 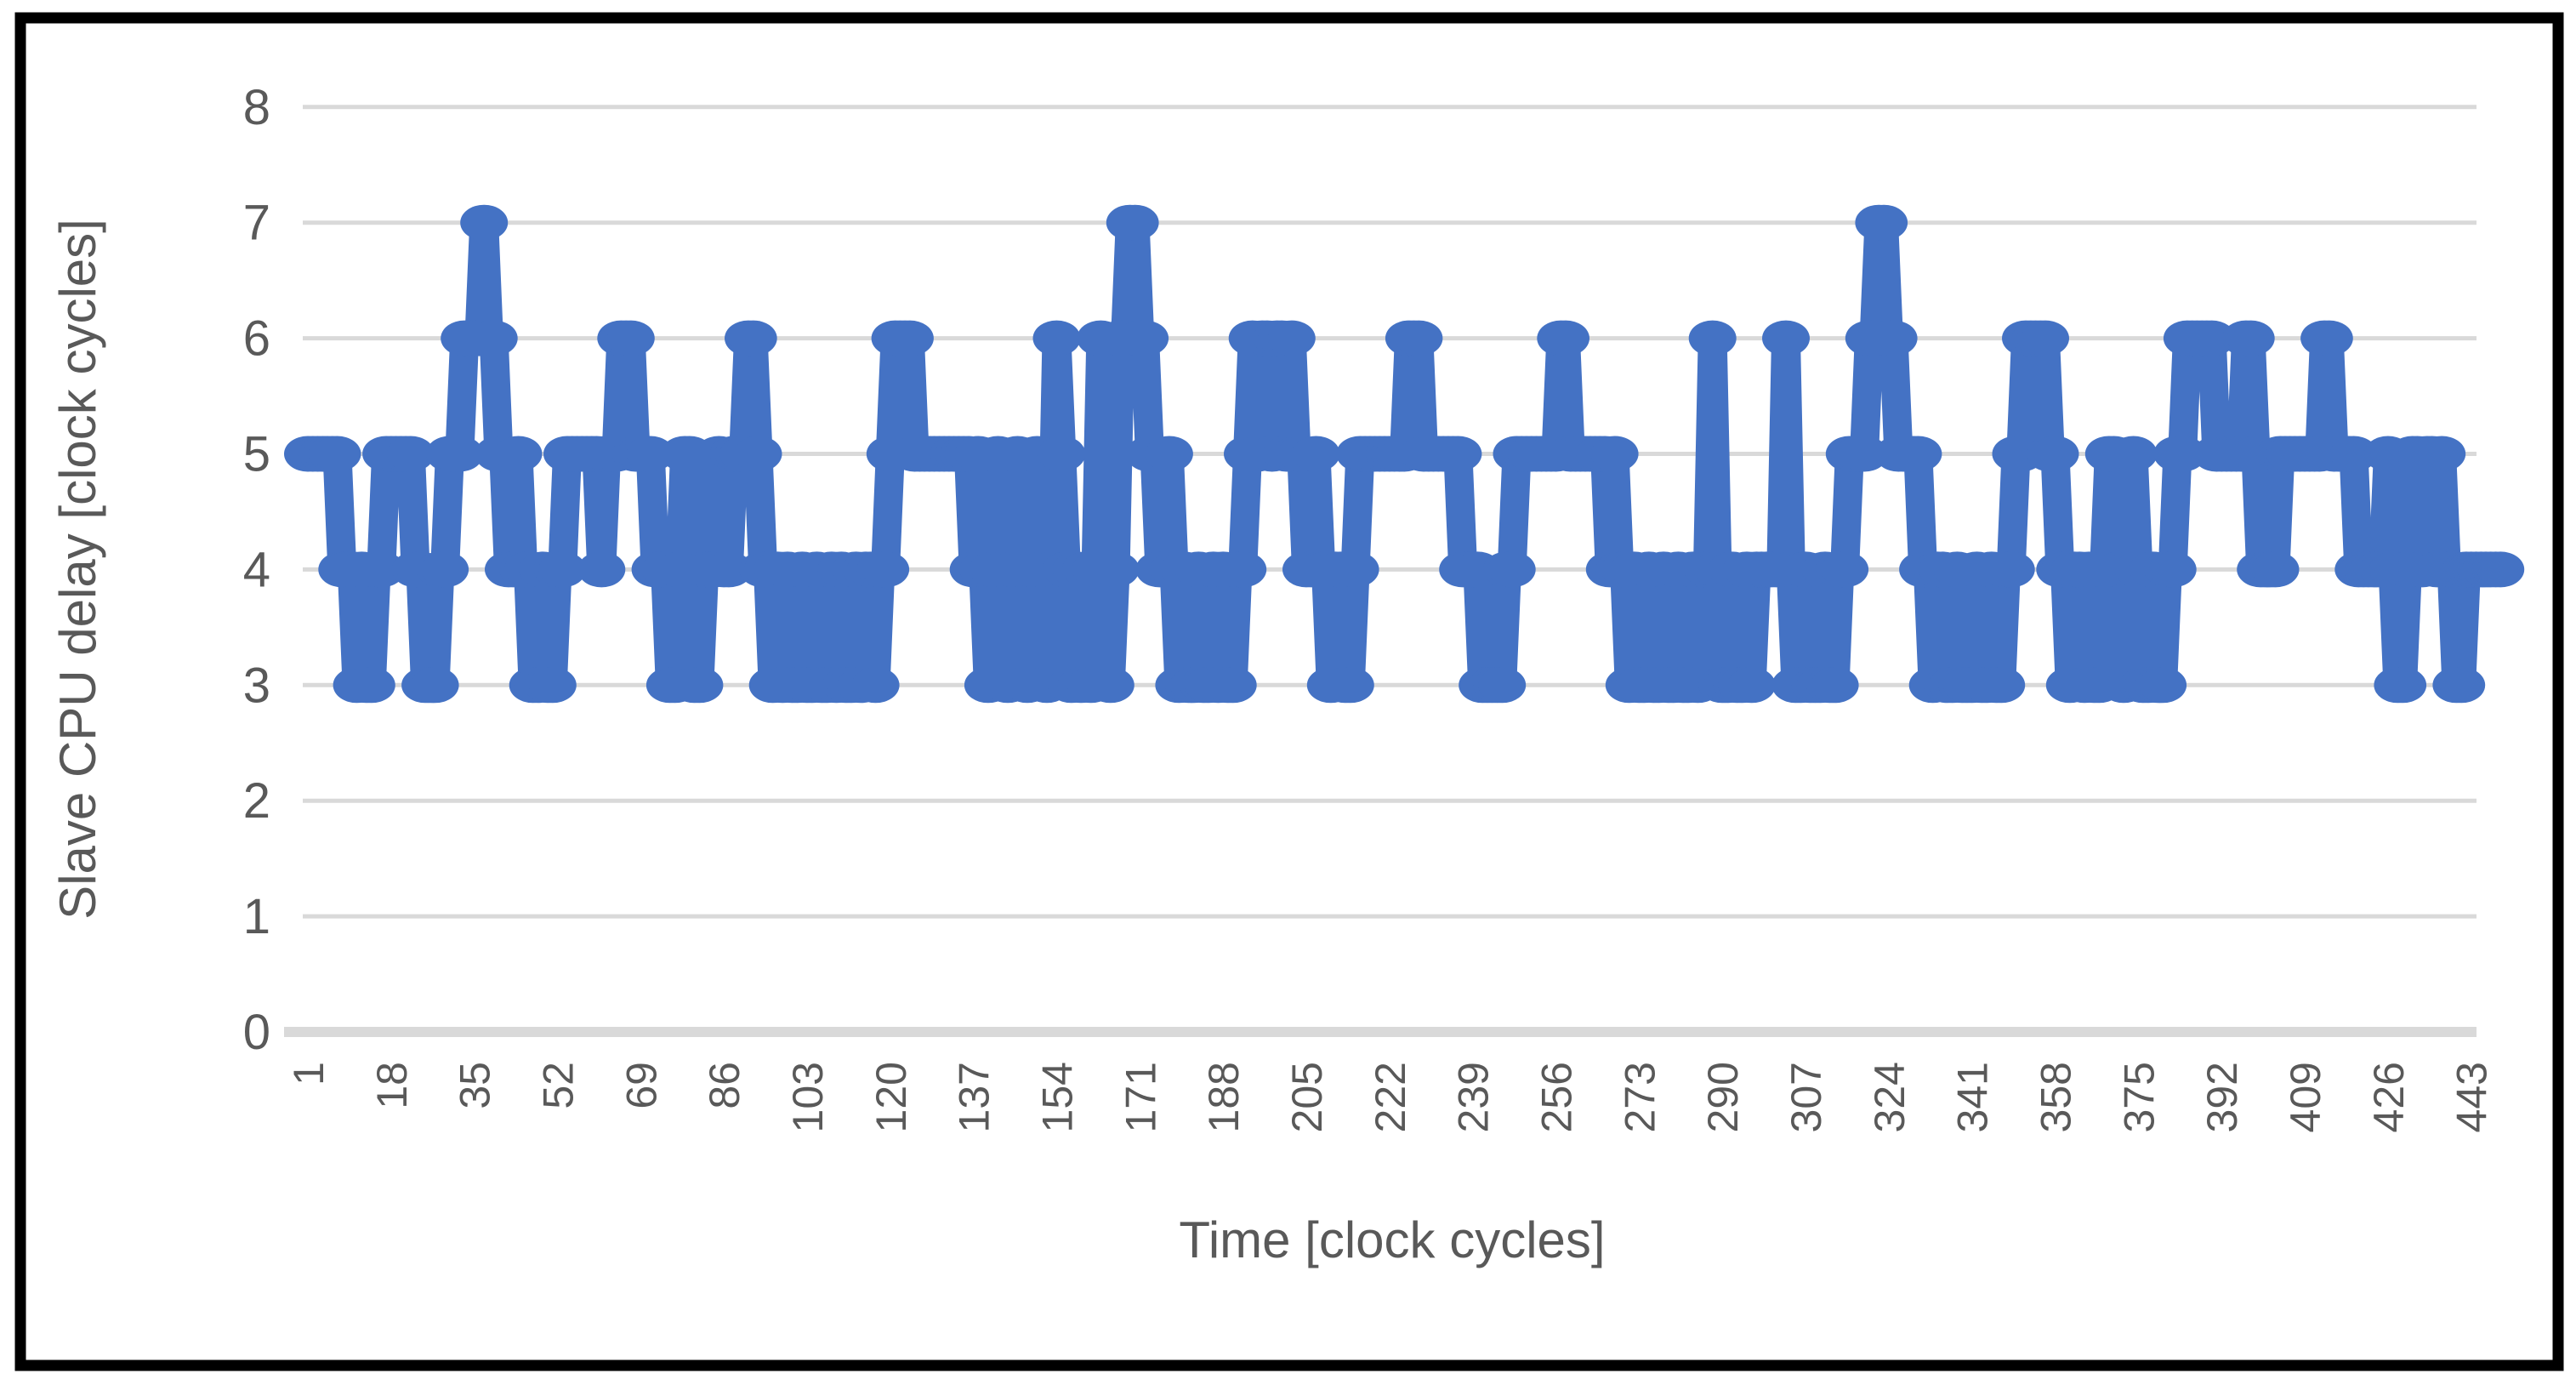 What do you see at coordinates (1307, 1097) in the screenshot?
I see `x-tick-label: 205` at bounding box center [1307, 1097].